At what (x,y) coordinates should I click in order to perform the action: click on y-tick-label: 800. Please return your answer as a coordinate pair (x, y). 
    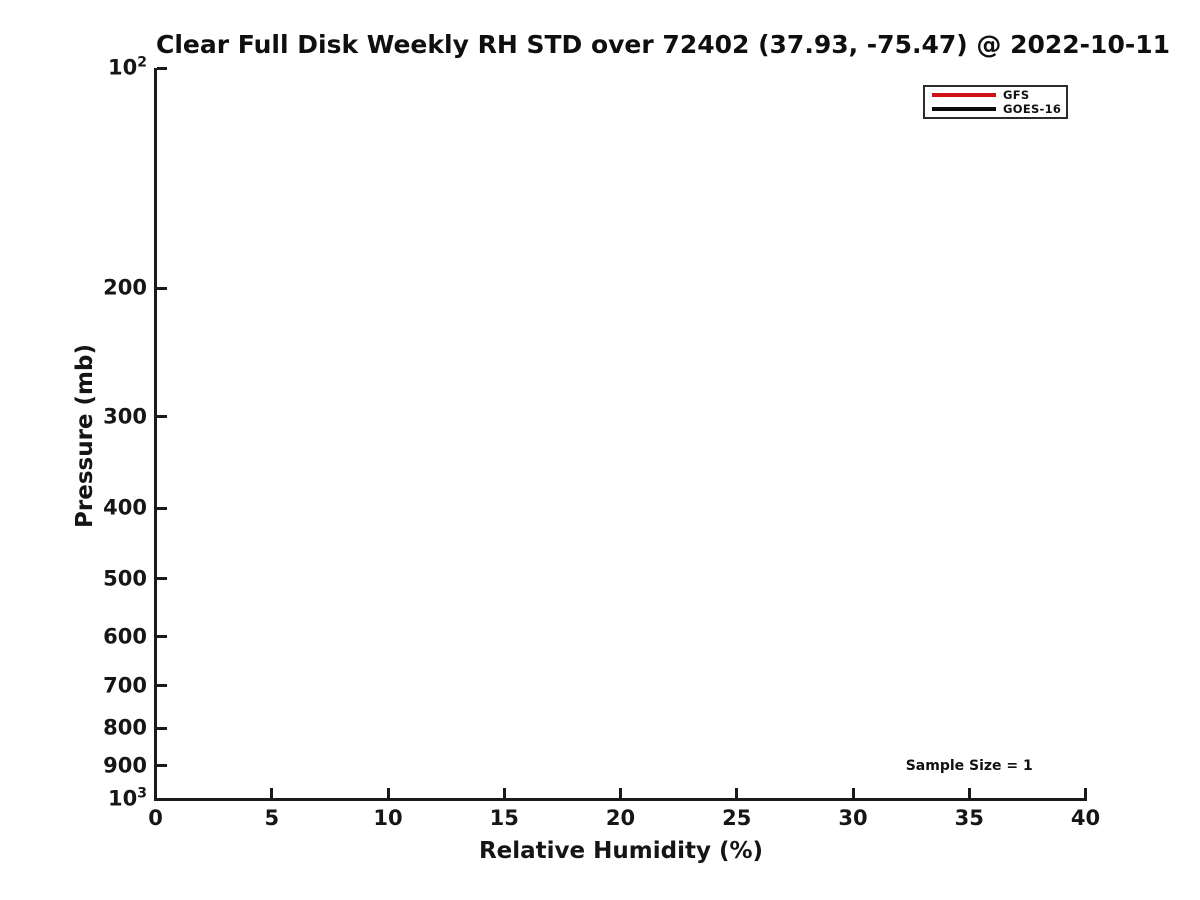
    Looking at the image, I should click on (125, 727).